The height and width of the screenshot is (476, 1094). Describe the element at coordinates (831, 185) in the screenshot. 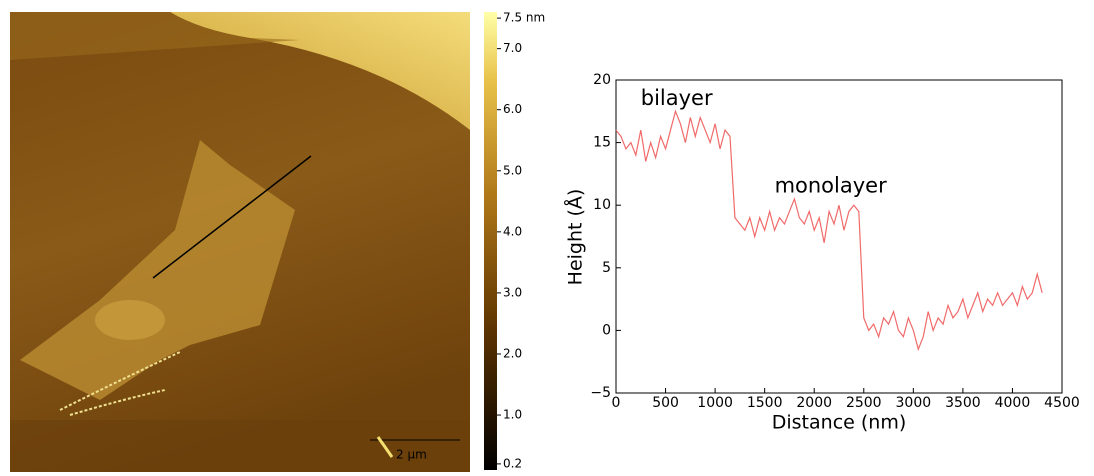

I see `annotation: monolayer` at that location.